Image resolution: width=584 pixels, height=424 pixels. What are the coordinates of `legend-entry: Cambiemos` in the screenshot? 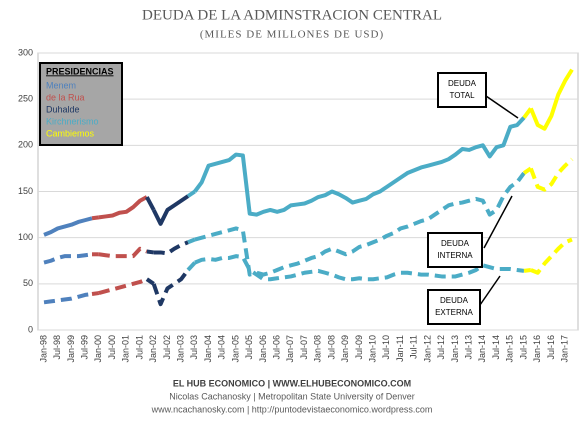 It's located at (70, 133).